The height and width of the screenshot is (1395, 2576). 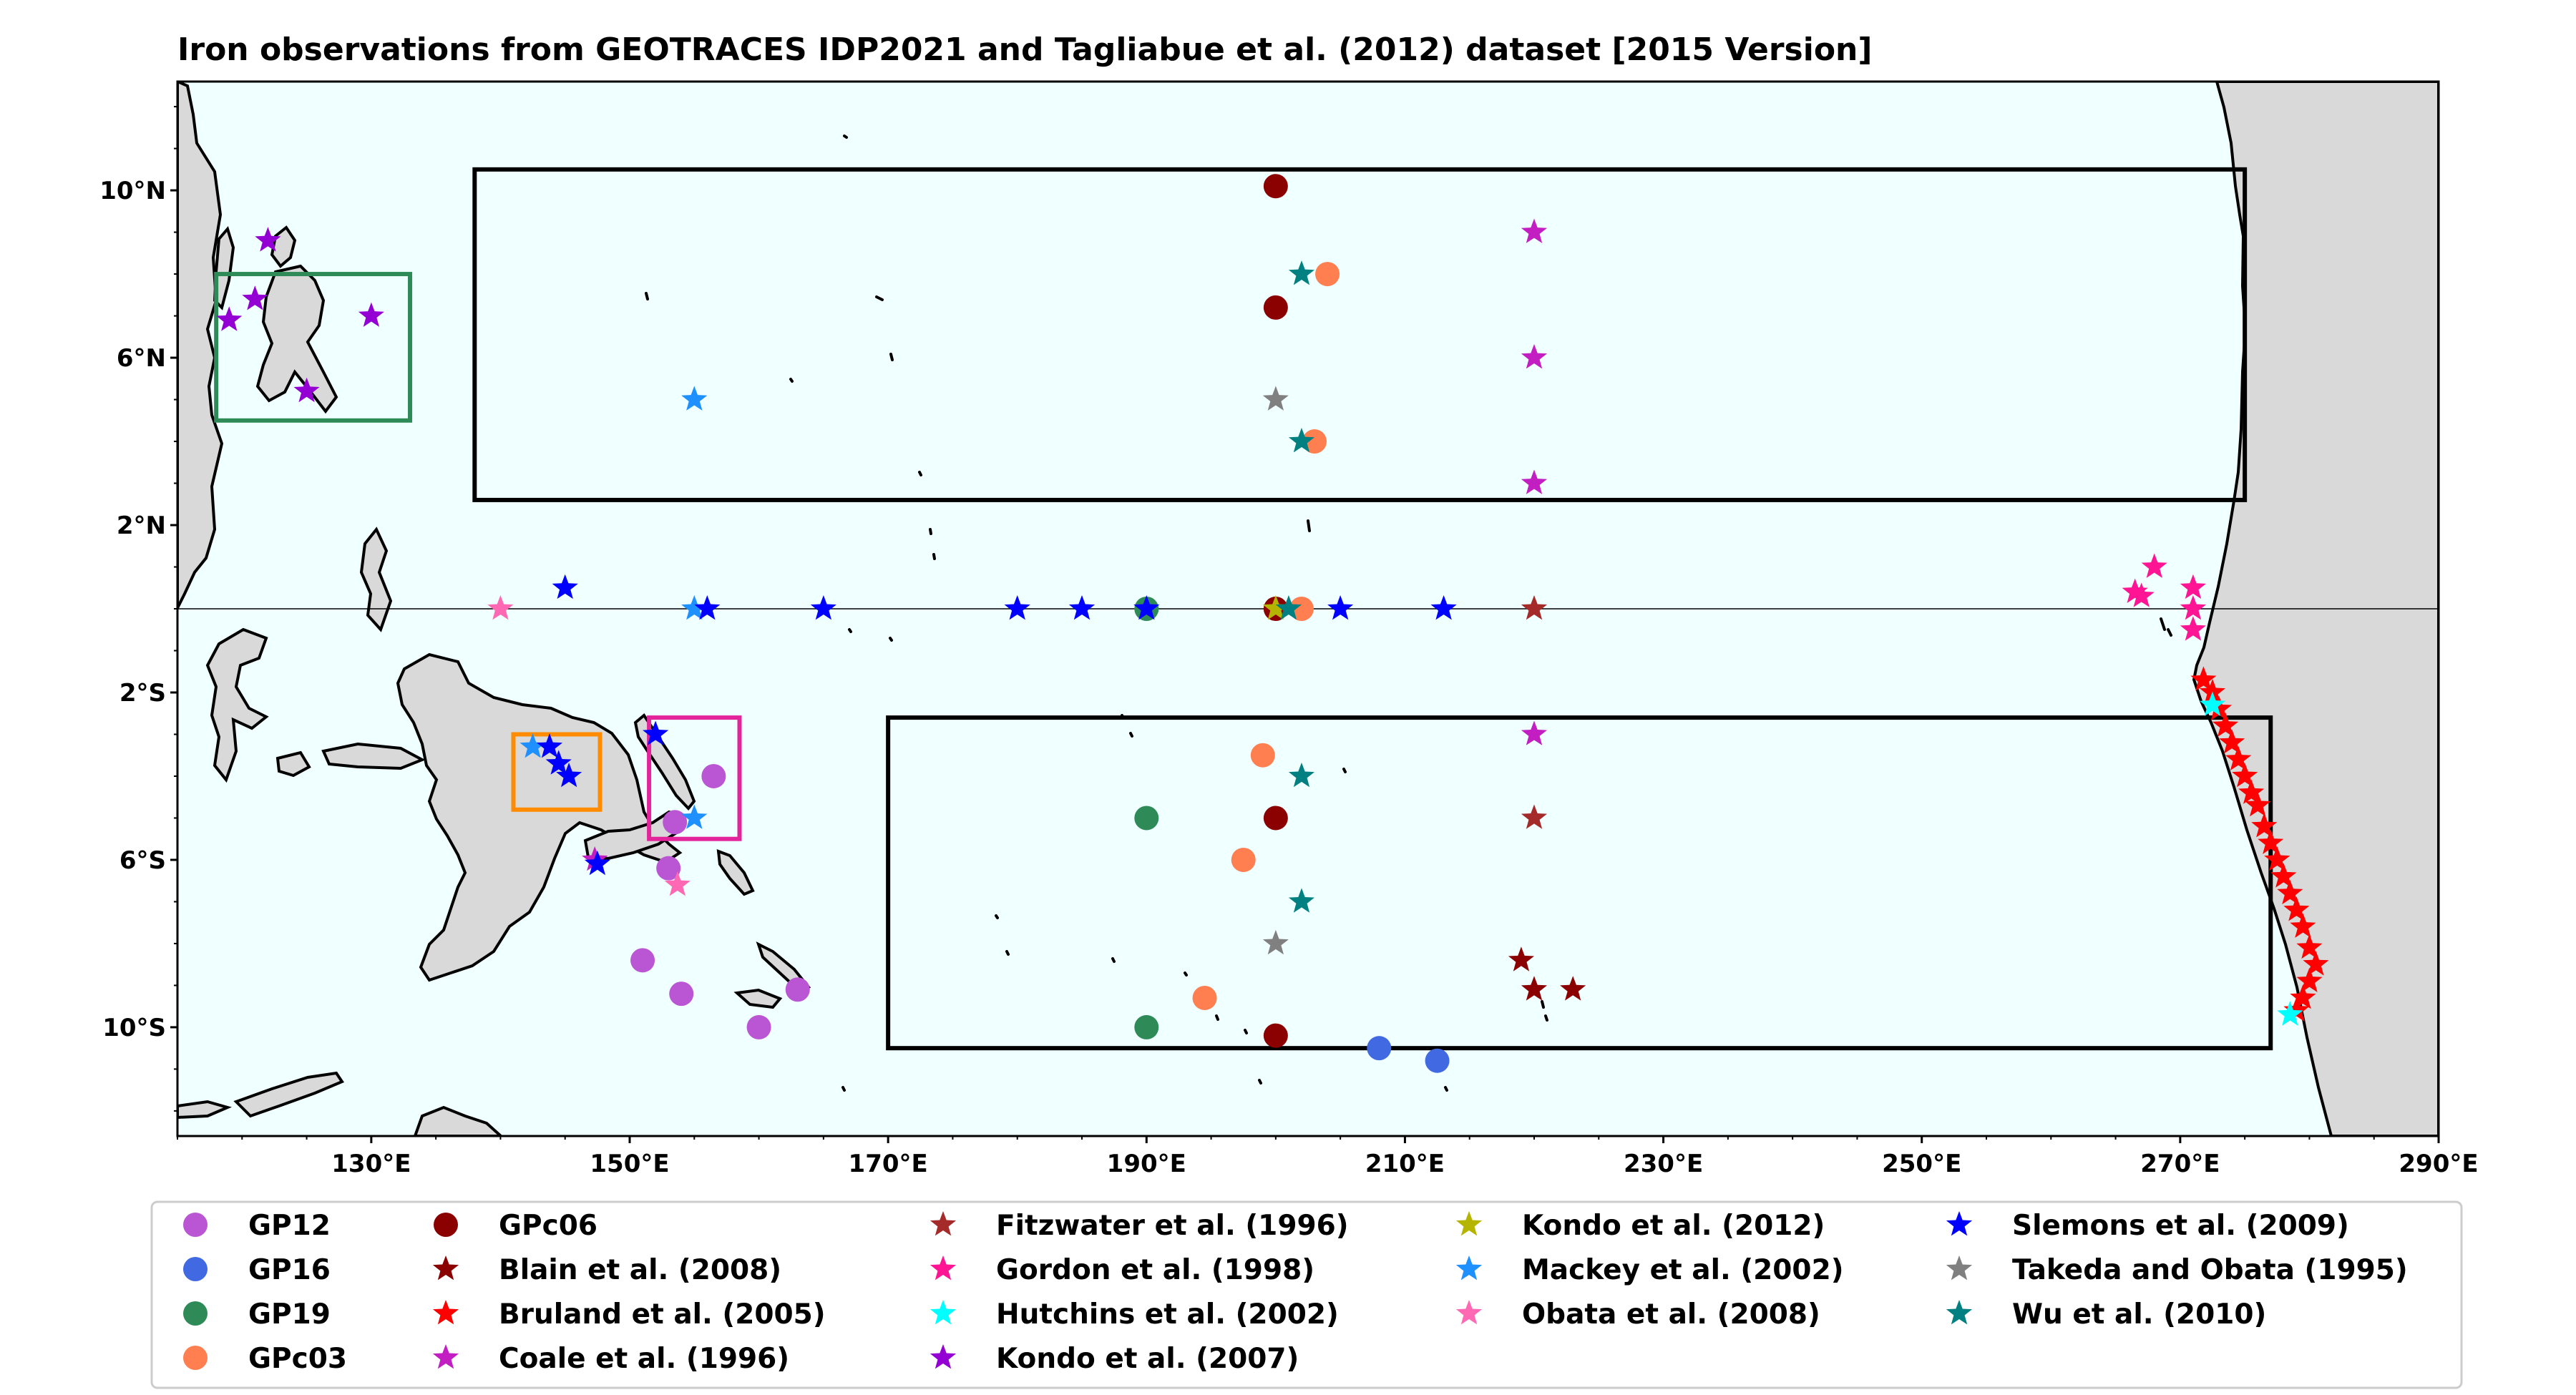 What do you see at coordinates (289, 1270) in the screenshot?
I see `legend-label: GP16` at bounding box center [289, 1270].